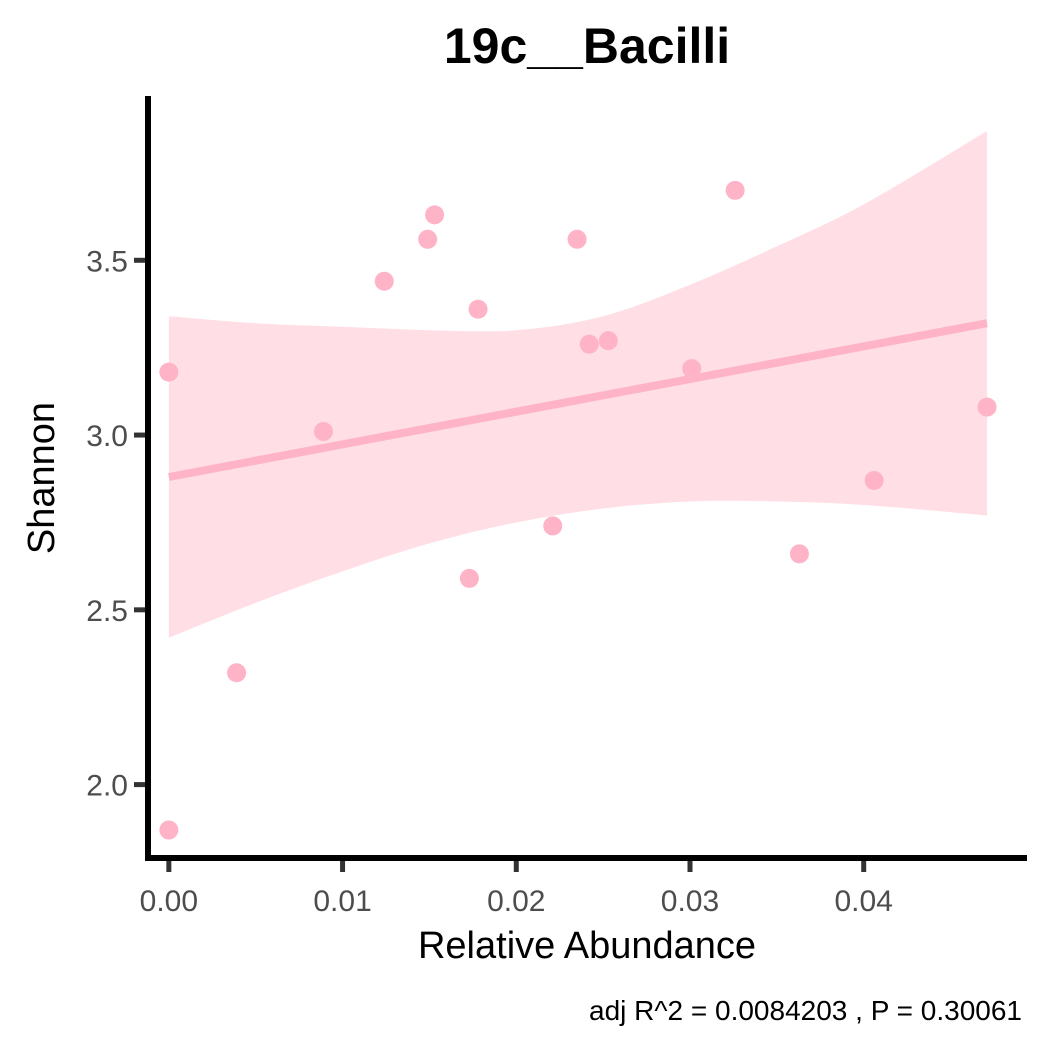  What do you see at coordinates (42, 478) in the screenshot?
I see `y-axis-title: Shannon` at bounding box center [42, 478].